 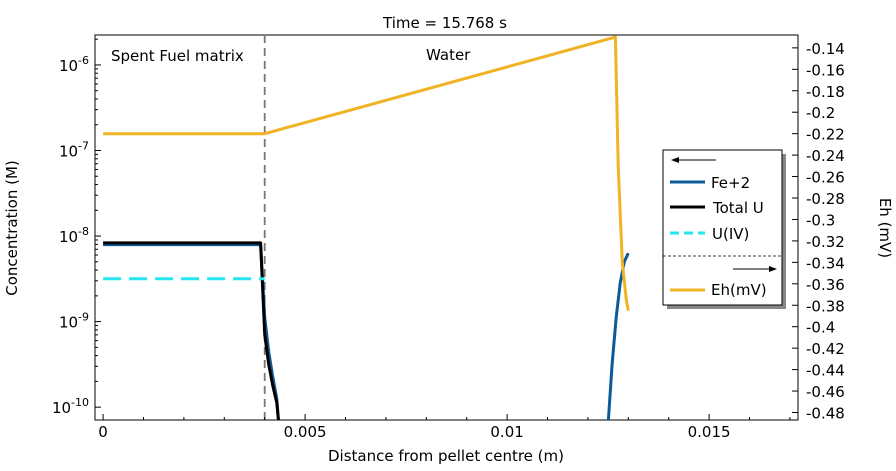 What do you see at coordinates (885, 228) in the screenshot?
I see `y-right-axis-label: Eh (mV)` at bounding box center [885, 228].